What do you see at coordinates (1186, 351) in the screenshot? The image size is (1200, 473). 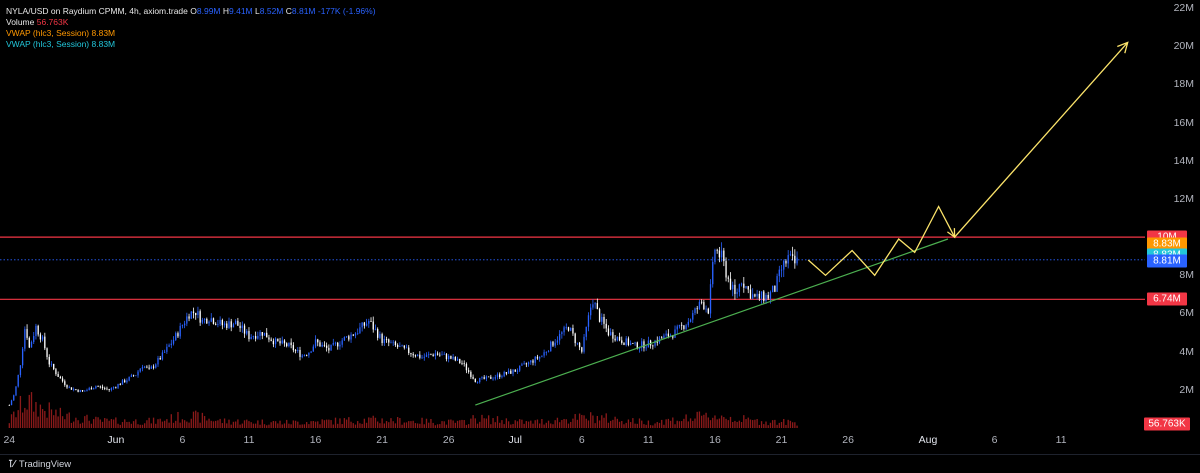 I see `y-tick-label: 4M` at bounding box center [1186, 351].